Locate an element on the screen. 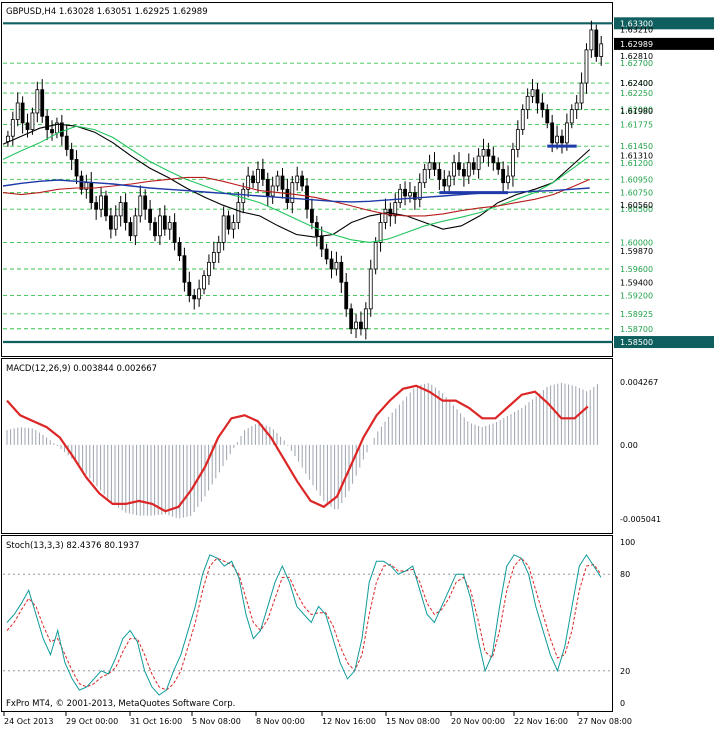 Image resolution: width=715 pixels, height=729 pixels. current-price-box is located at coordinates (664, 43).